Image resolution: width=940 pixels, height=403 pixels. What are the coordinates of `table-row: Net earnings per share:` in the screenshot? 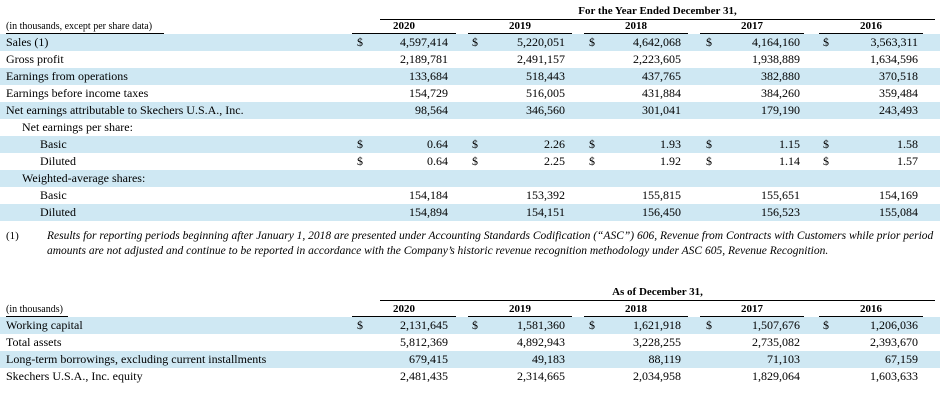 It's located at (470, 127).